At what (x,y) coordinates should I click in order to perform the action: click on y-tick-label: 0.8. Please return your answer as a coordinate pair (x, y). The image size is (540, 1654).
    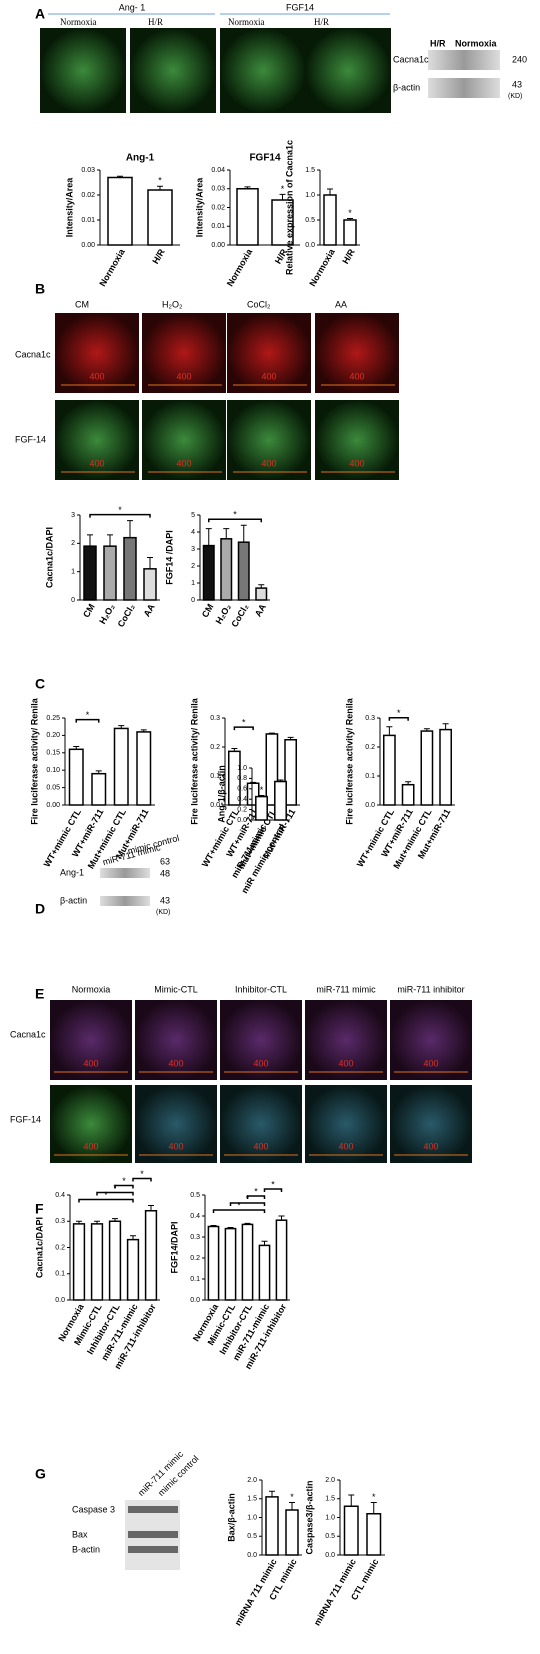
    Looking at the image, I should click on (242, 778).